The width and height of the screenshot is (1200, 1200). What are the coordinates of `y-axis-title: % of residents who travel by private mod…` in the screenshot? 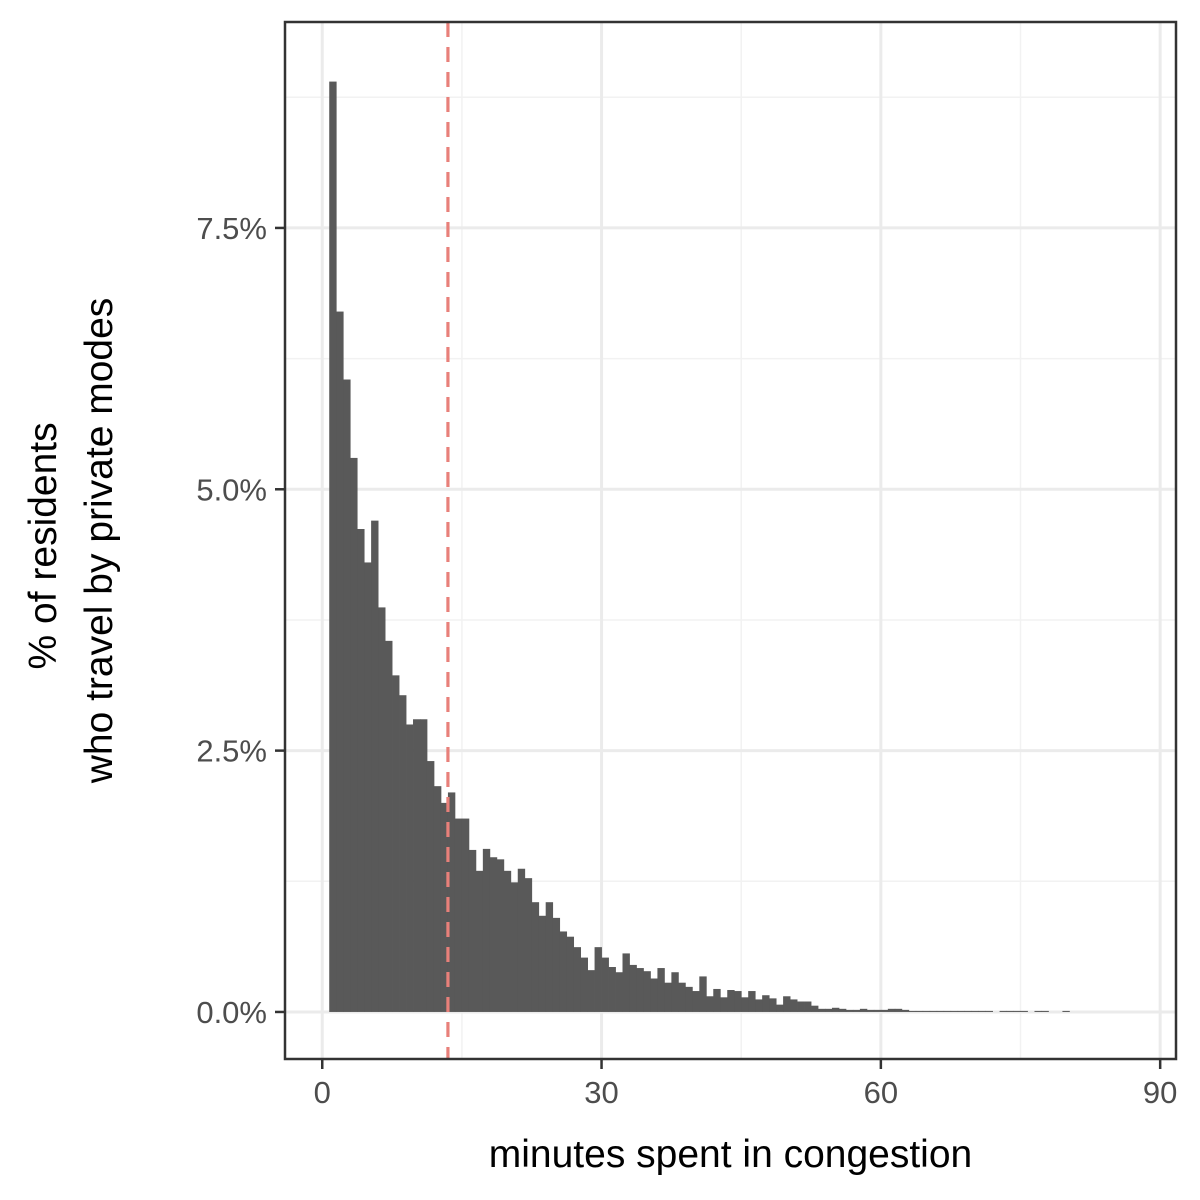 It's located at (71, 541).